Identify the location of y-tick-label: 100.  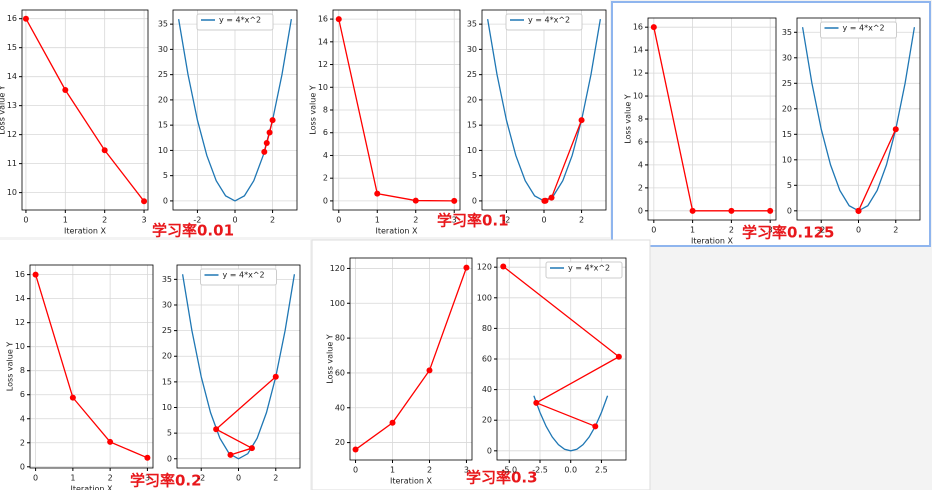
(484, 297).